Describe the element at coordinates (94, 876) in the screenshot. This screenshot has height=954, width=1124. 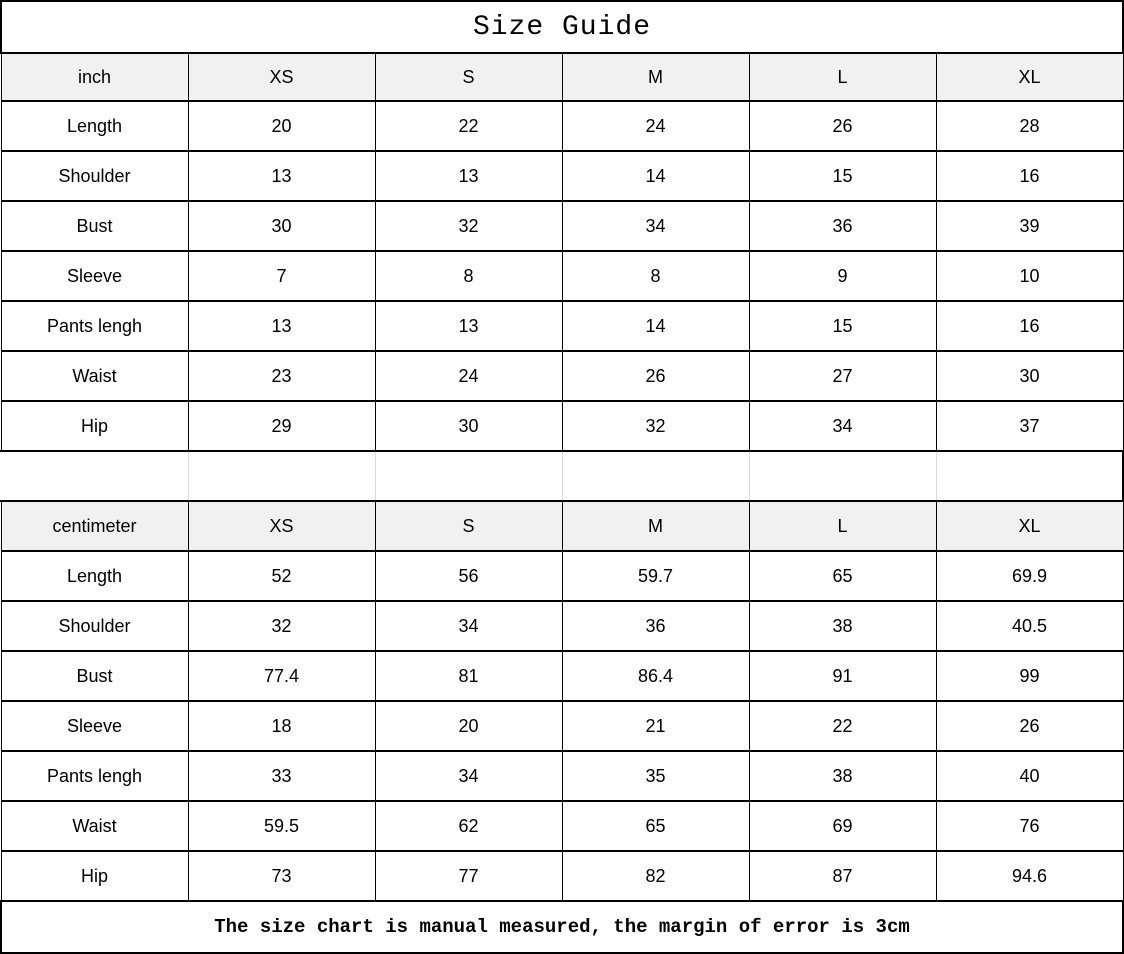
I see `measurement-label-cell: Hip` at that location.